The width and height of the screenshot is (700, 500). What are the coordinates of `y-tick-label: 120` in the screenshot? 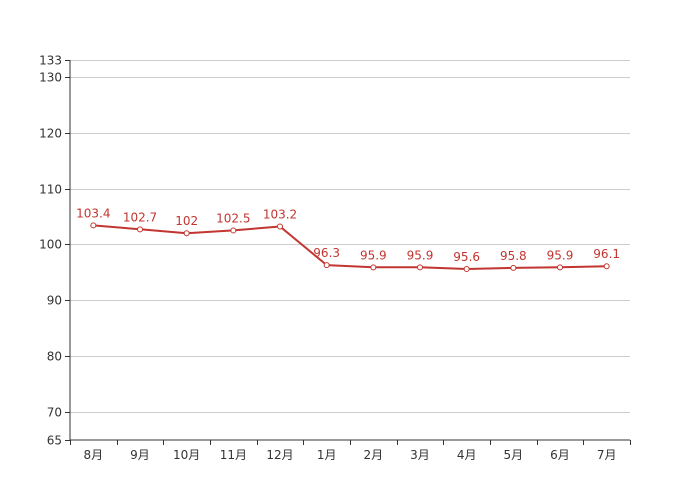 It's located at (50, 134).